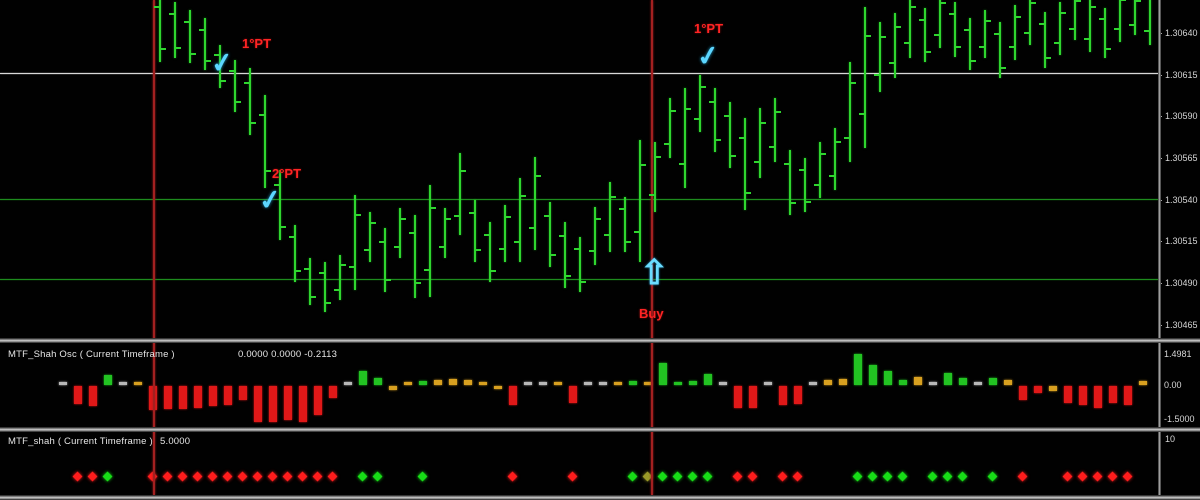 The width and height of the screenshot is (1200, 500). Describe the element at coordinates (1159, 250) in the screenshot. I see `axis-separator` at that location.